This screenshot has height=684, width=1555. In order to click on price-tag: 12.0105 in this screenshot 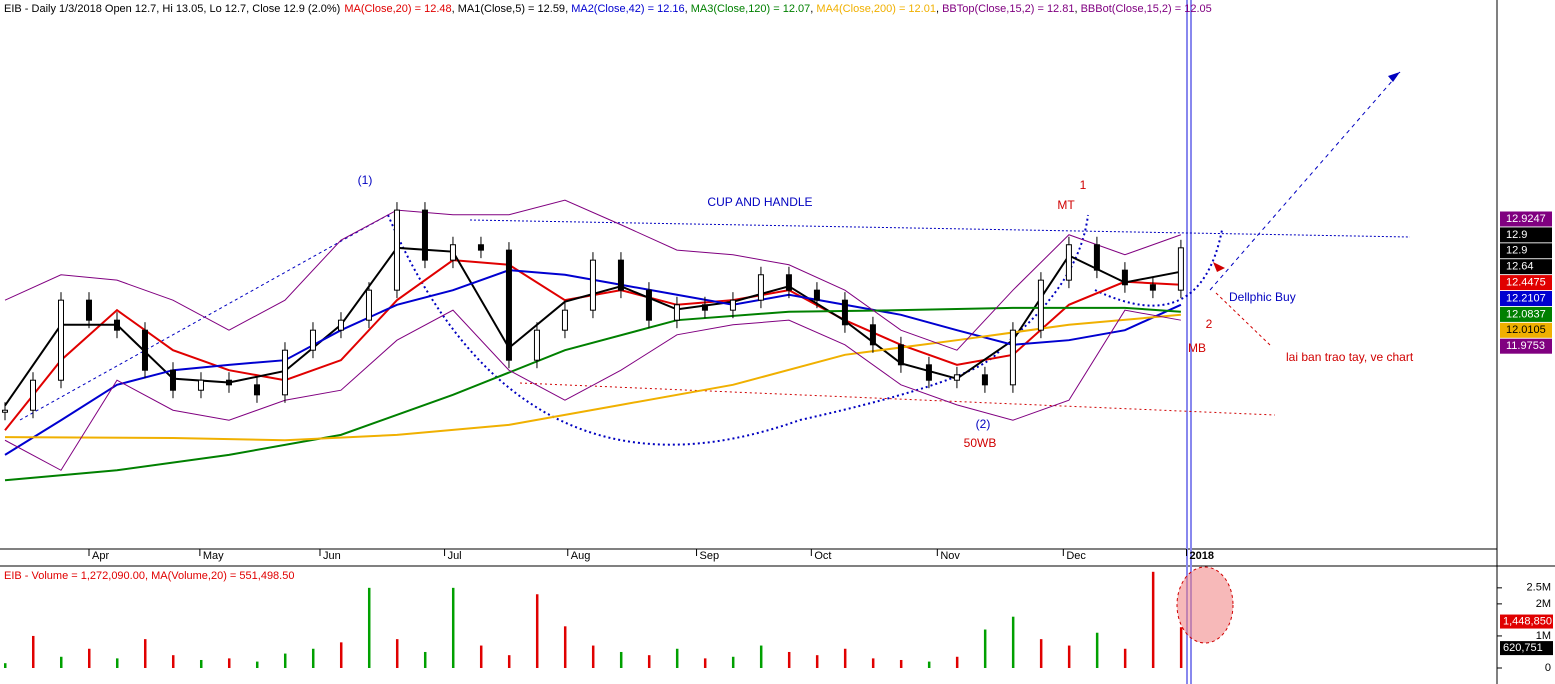, I will do `click(1526, 330)`.